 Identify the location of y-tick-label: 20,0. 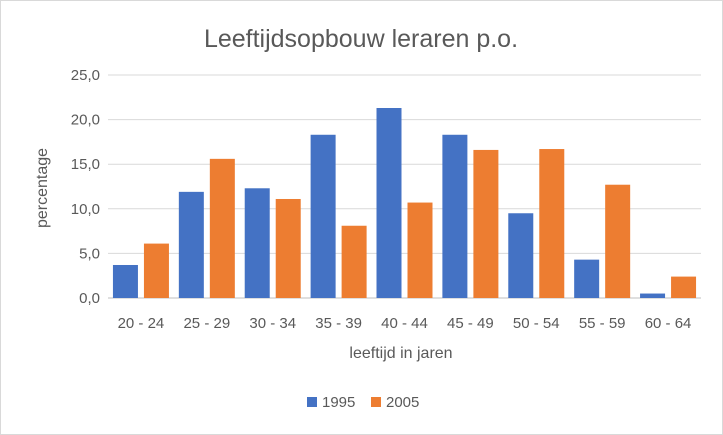
(85, 120).